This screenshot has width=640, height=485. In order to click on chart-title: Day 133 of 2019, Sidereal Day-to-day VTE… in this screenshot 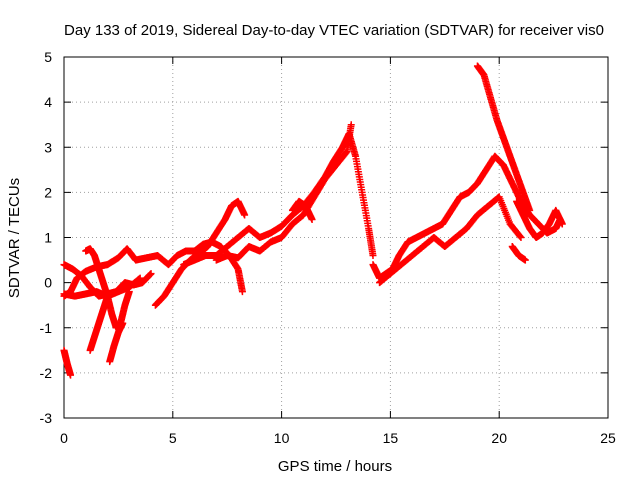, I will do `click(334, 30)`.